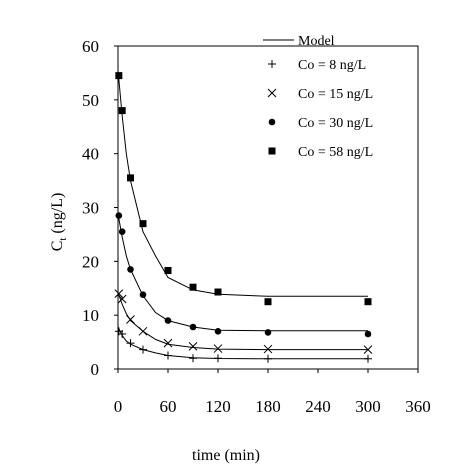 The width and height of the screenshot is (451, 470). What do you see at coordinates (90, 315) in the screenshot?
I see `y-tick-label: 10` at bounding box center [90, 315].